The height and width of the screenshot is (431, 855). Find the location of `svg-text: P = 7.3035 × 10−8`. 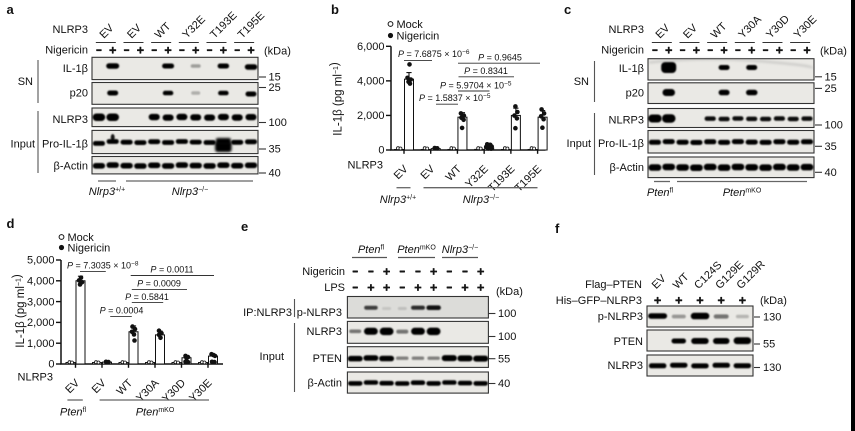

svg-text: P = 7.3035 × 10−8 is located at coordinates (103, 265).